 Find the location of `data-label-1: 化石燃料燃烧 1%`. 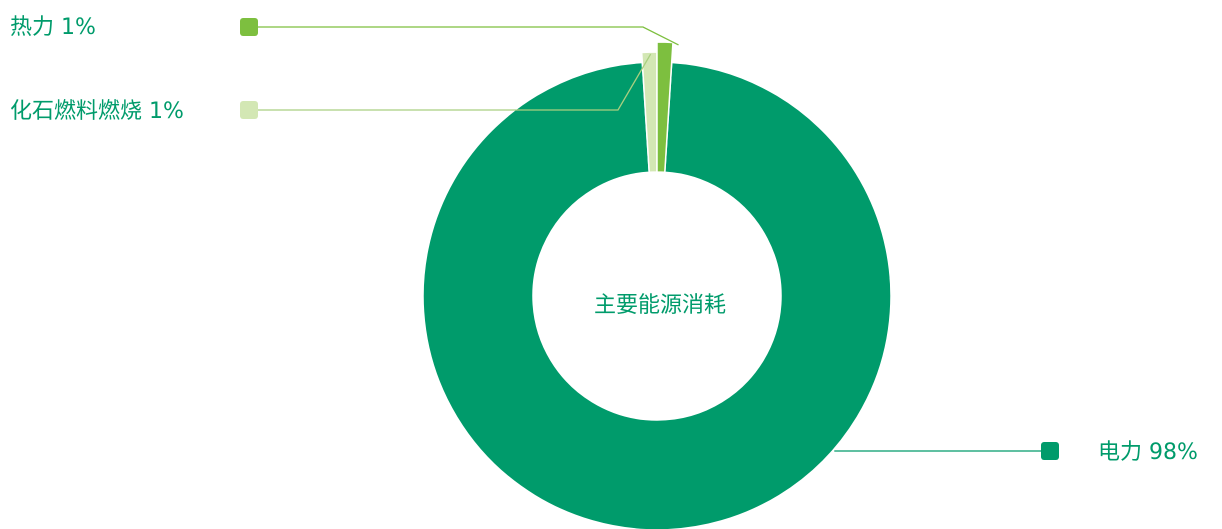

data-label-1: 化石燃料燃烧 1% is located at coordinates (97, 111).